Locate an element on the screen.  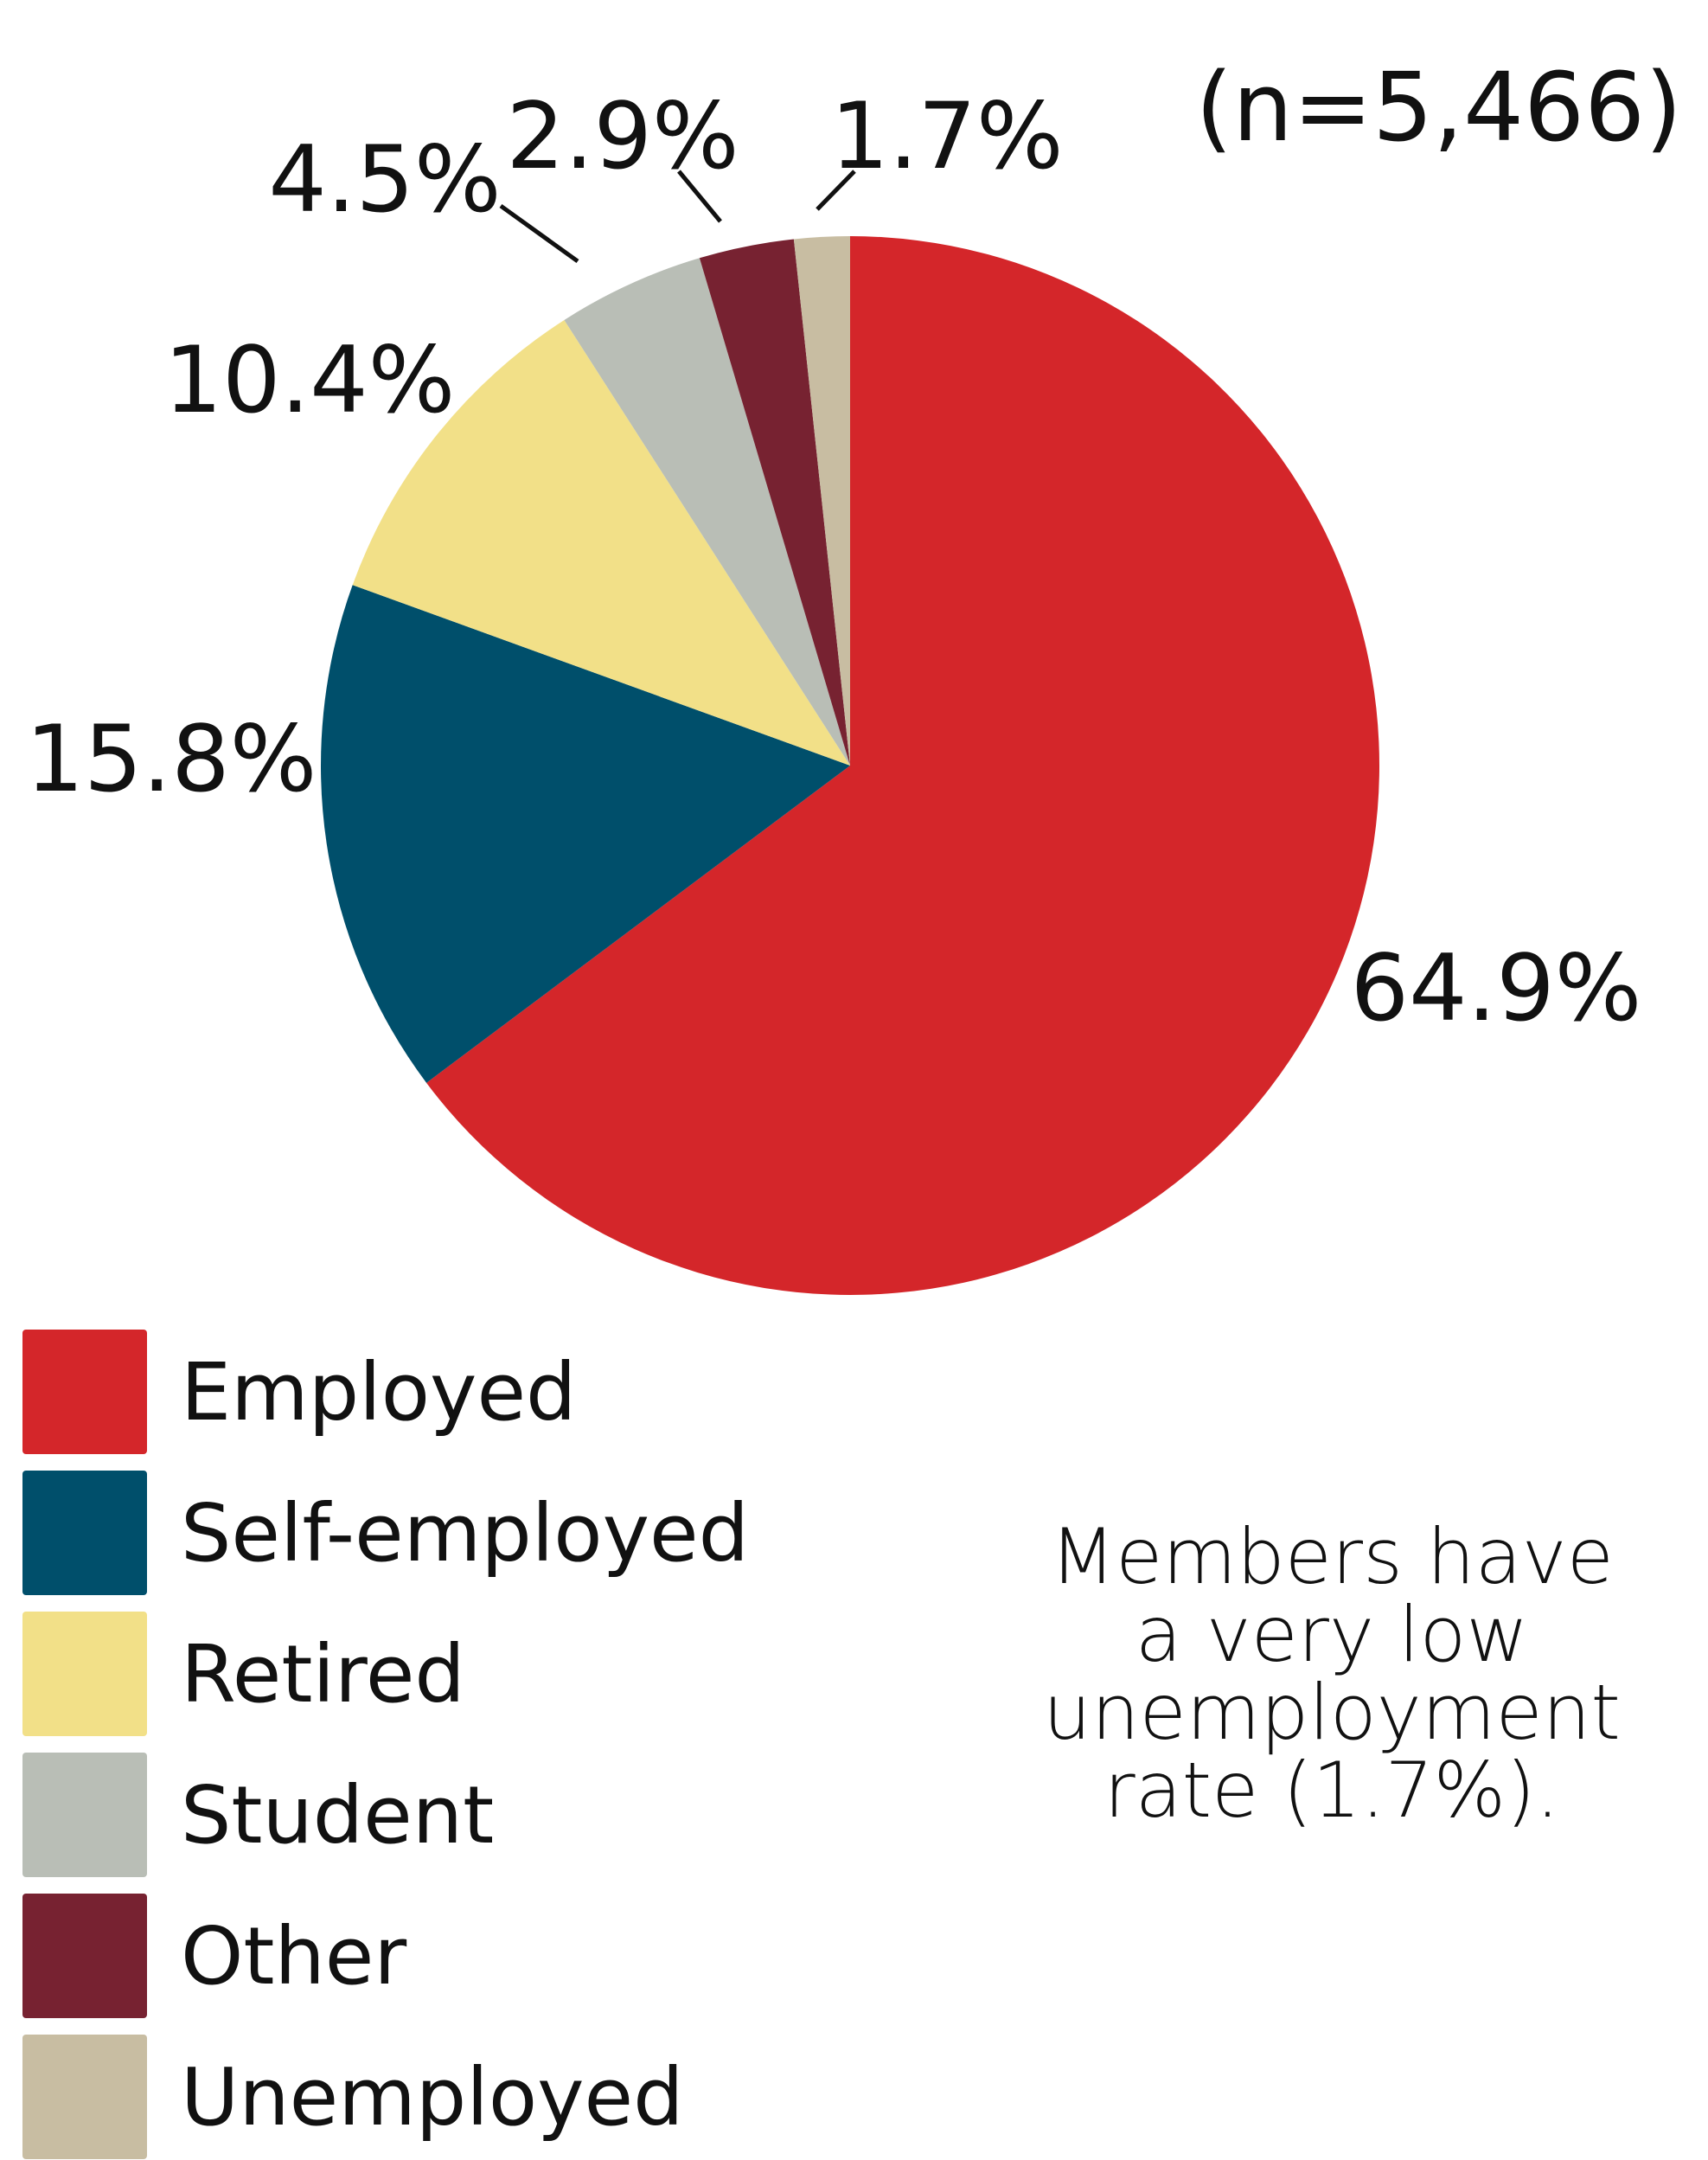
pie-slice-retired is located at coordinates (601, 542).